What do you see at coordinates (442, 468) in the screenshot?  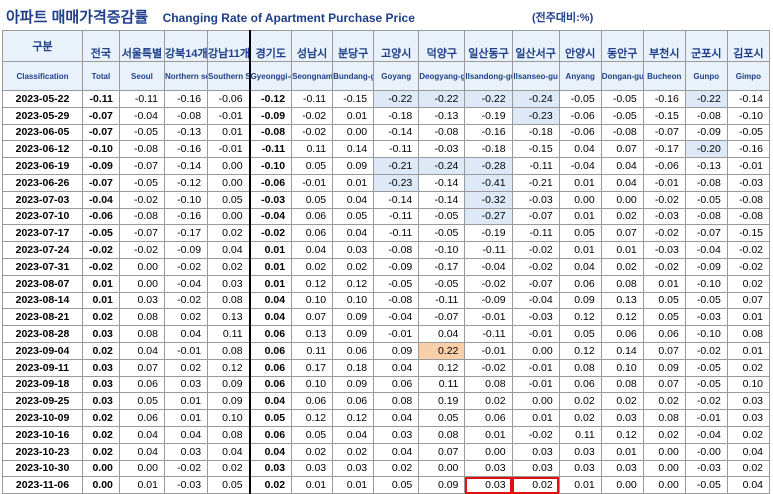 I see `cell-deogyang-gu: 0.00` at bounding box center [442, 468].